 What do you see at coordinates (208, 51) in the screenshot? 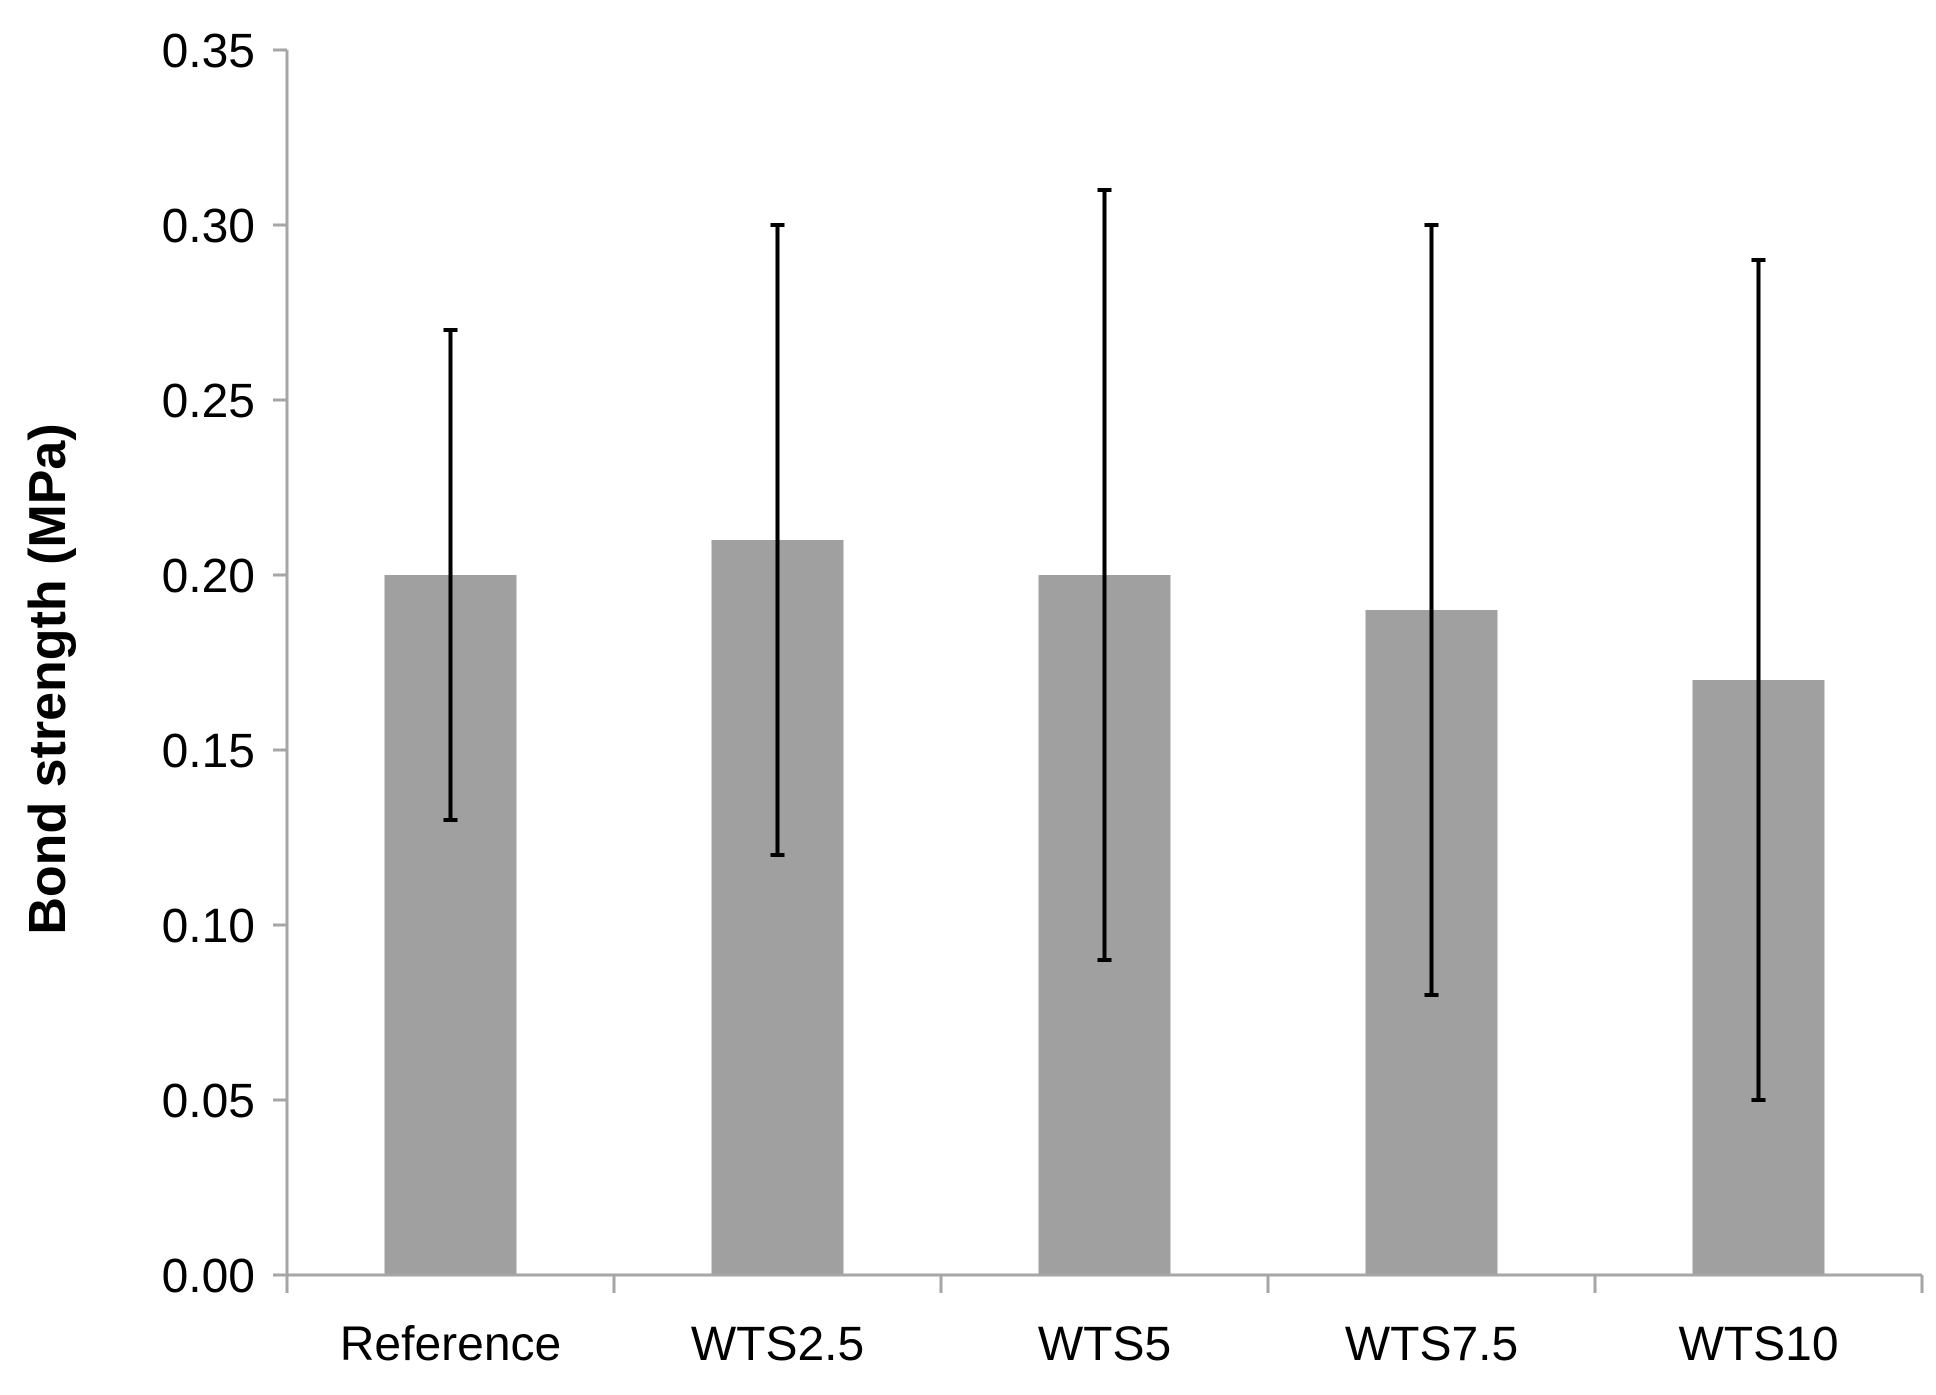
I see `y-tick-label: 0.35` at bounding box center [208, 51].